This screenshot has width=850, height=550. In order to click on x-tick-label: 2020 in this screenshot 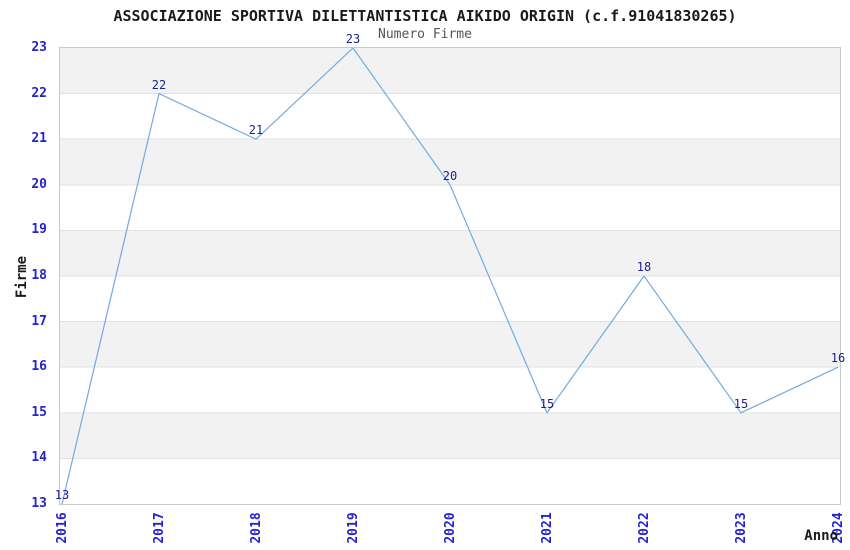, I will do `click(450, 528)`.